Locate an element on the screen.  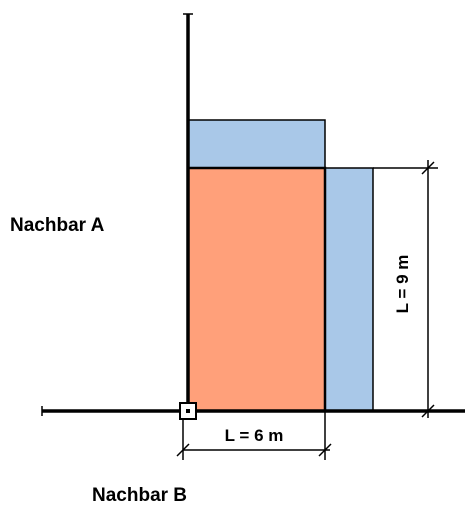
height-dimension-label: L = 9 m is located at coordinates (402, 284).